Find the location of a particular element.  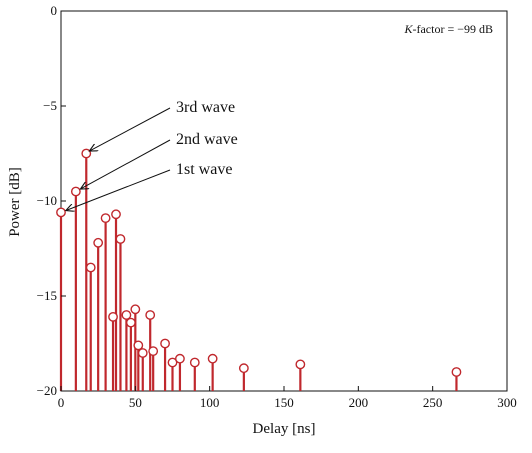

y-tick-label: −10 is located at coordinates (47, 200).